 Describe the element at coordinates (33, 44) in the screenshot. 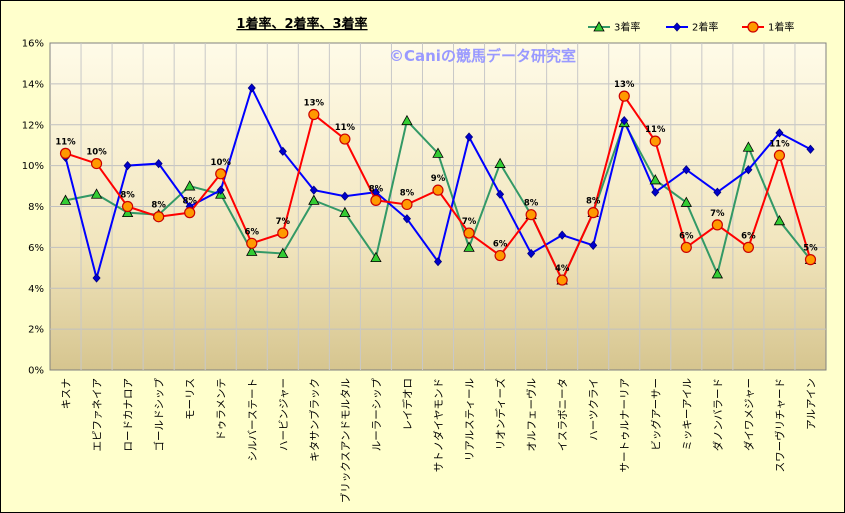

I see `y-tick-label: 16%` at that location.